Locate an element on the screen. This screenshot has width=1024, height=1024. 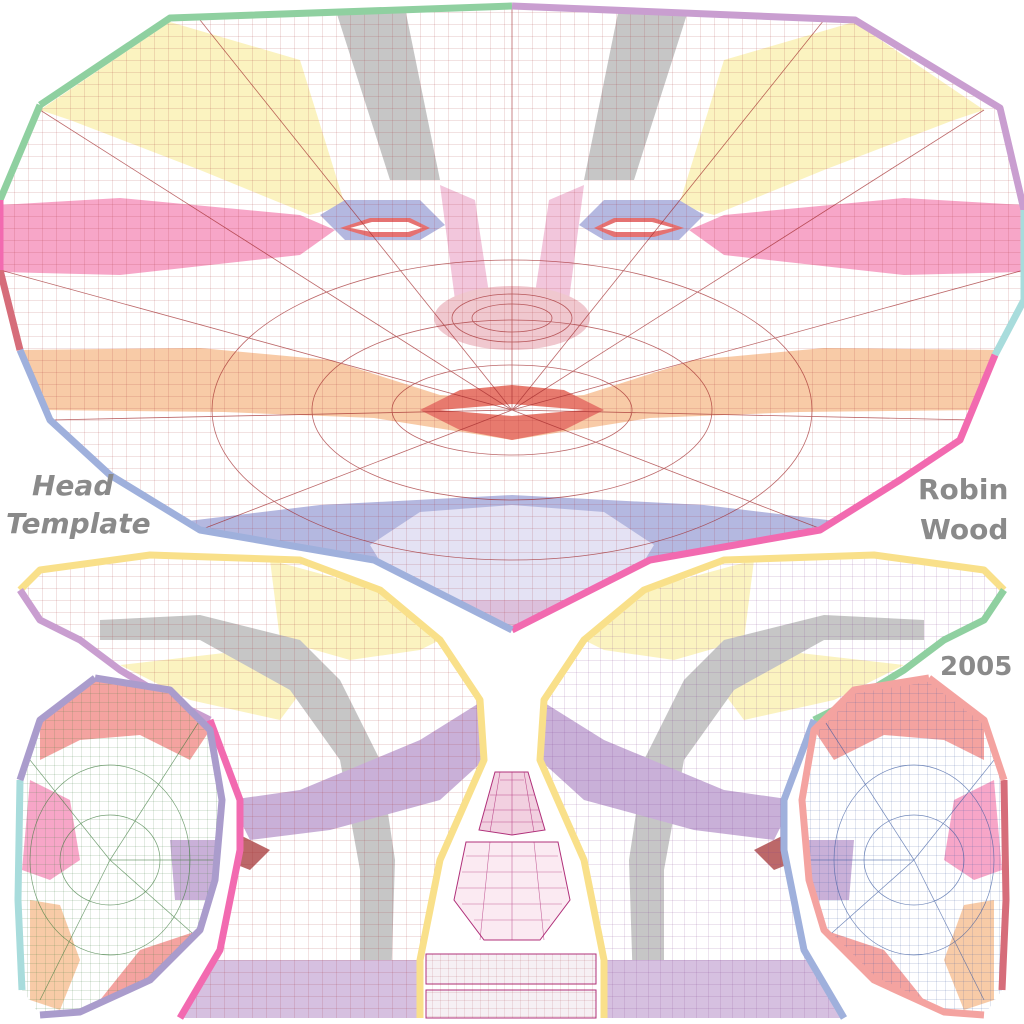
left-ear-outline is located at coordinates (120, 846).